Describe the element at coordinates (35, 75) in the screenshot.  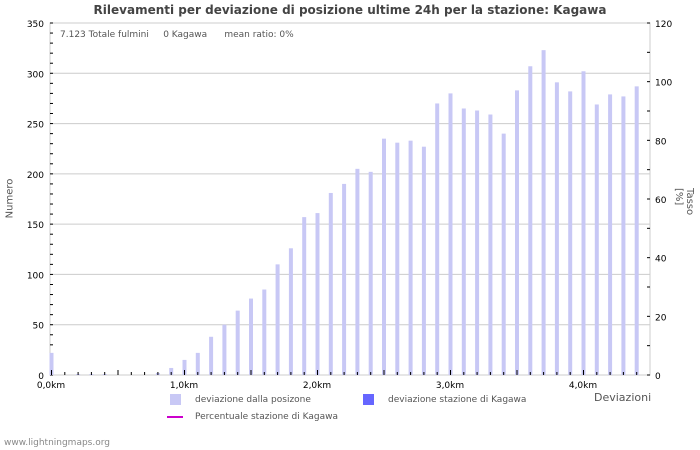
I see `svg-text: 300` at that location.